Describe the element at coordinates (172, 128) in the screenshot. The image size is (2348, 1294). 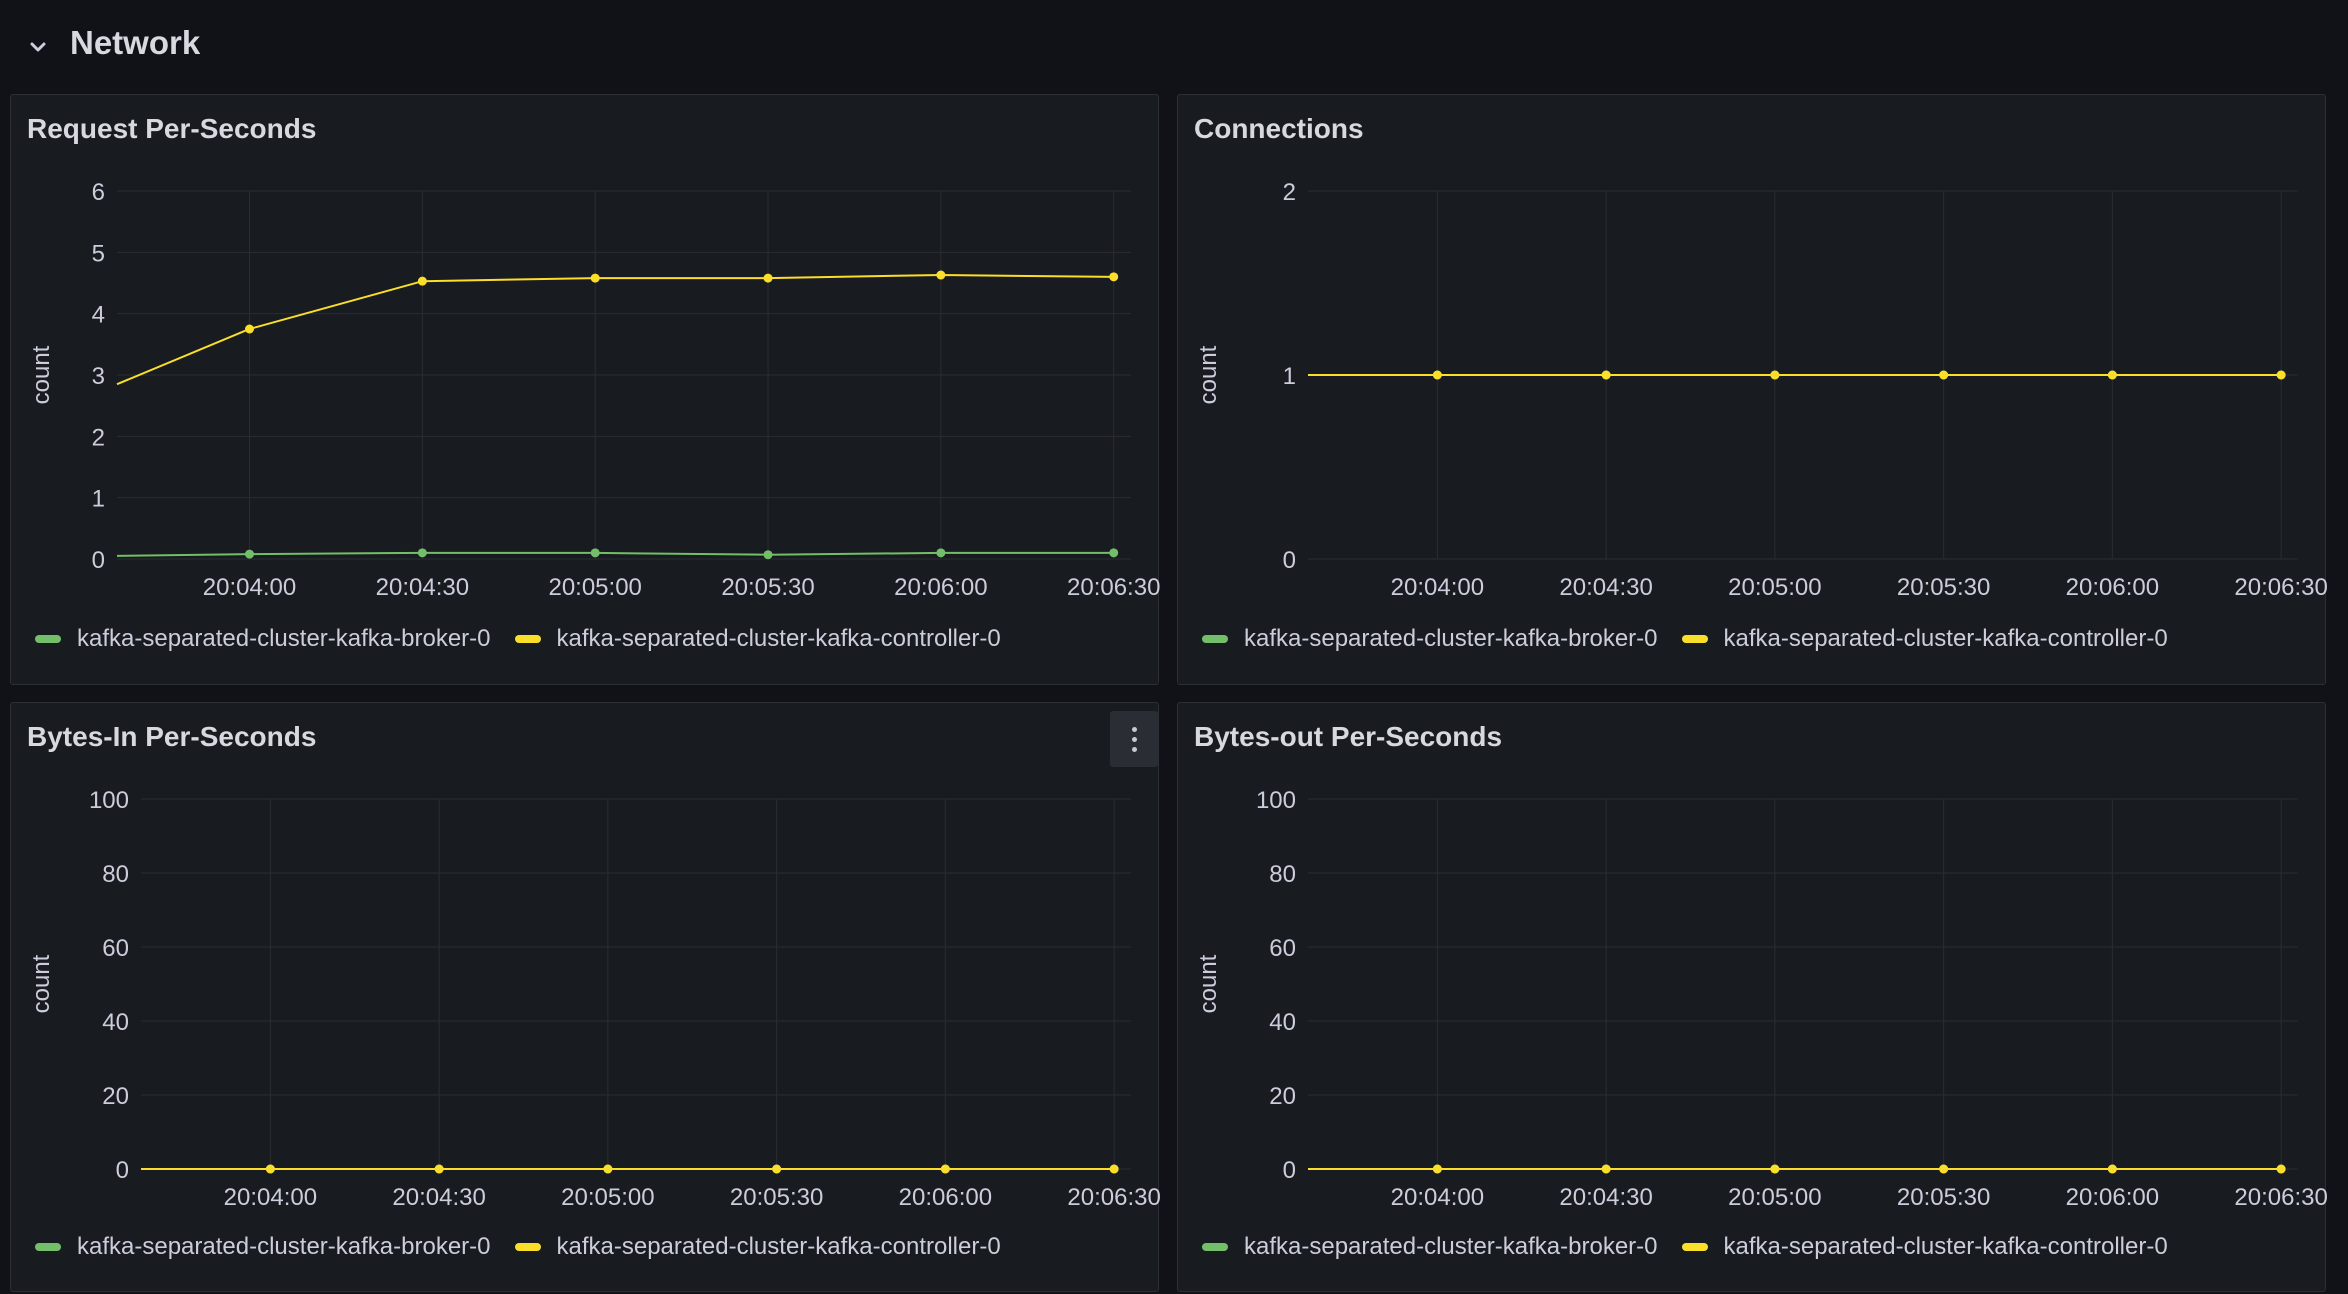
I see `panel-title: Request Per-Seconds` at that location.